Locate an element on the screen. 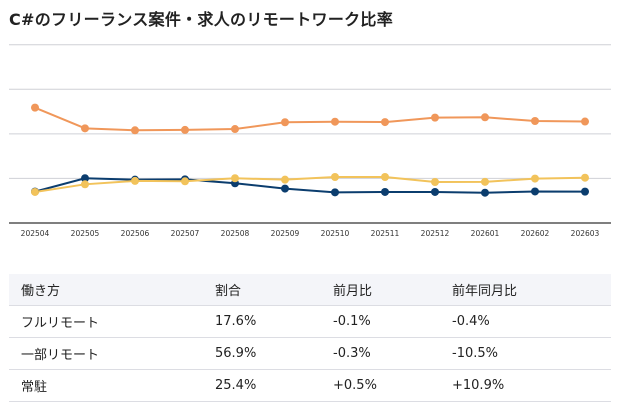 Image resolution: width=623 pixels, height=411 pixels. header-yoy: 前年同月比 is located at coordinates (525, 290).